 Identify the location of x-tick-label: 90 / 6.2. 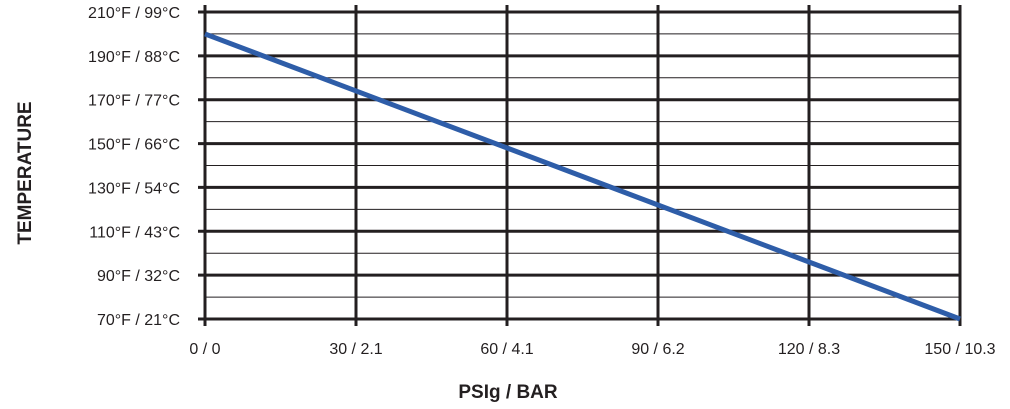
(657, 349).